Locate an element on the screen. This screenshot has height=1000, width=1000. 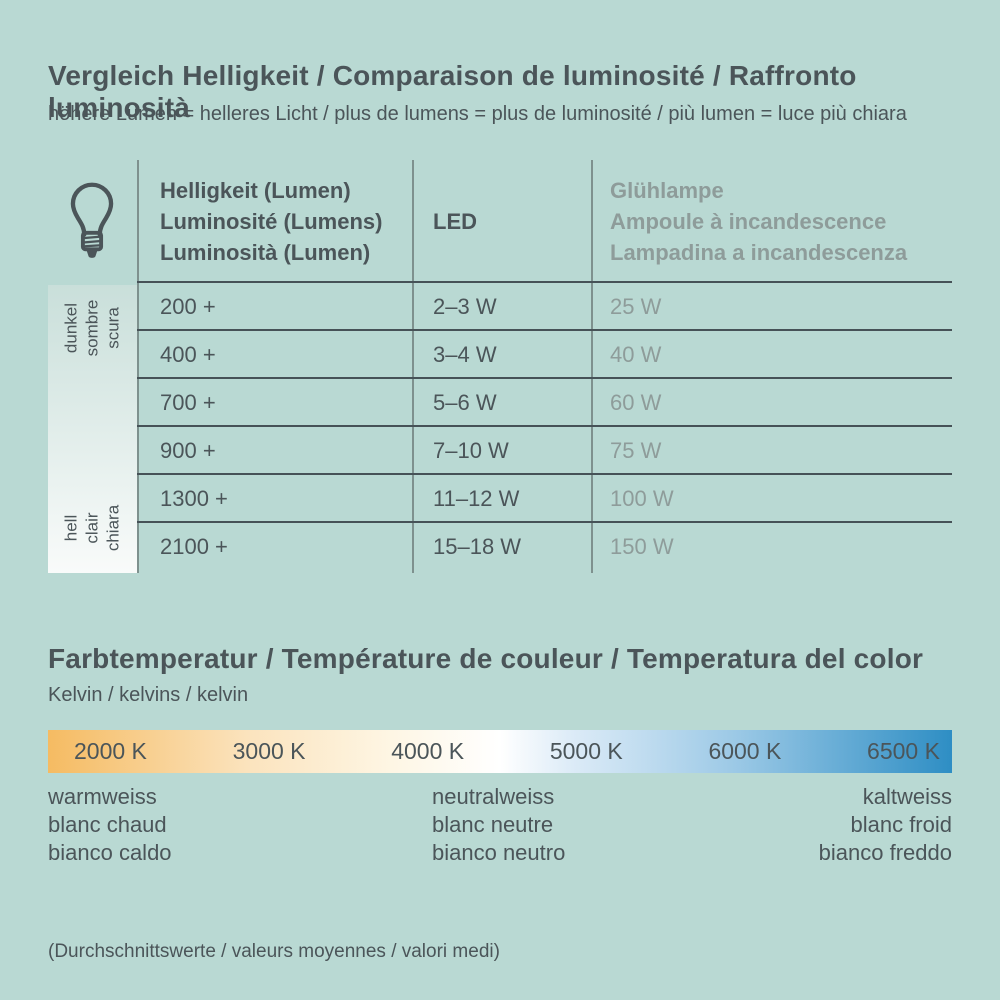
cell-lumen-2: 700 + is located at coordinates (188, 402).